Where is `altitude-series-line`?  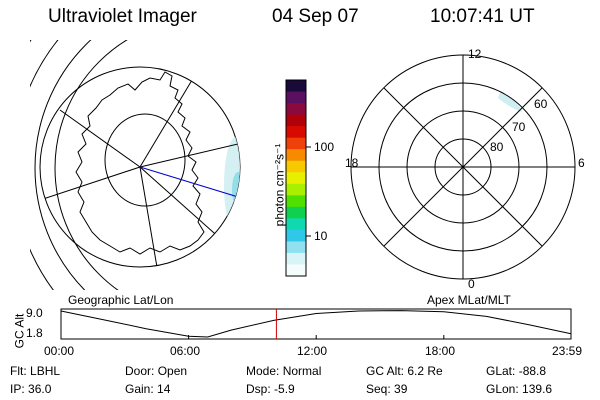
altitude-series-line is located at coordinates (316, 324).